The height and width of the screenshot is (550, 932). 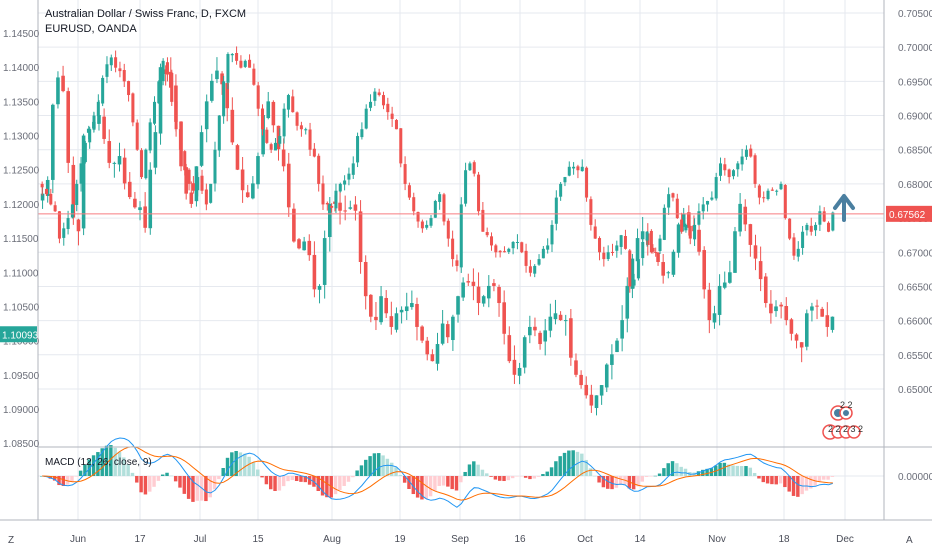 What do you see at coordinates (21, 376) in the screenshot?
I see `left-axis-tick: 1.09500` at bounding box center [21, 376].